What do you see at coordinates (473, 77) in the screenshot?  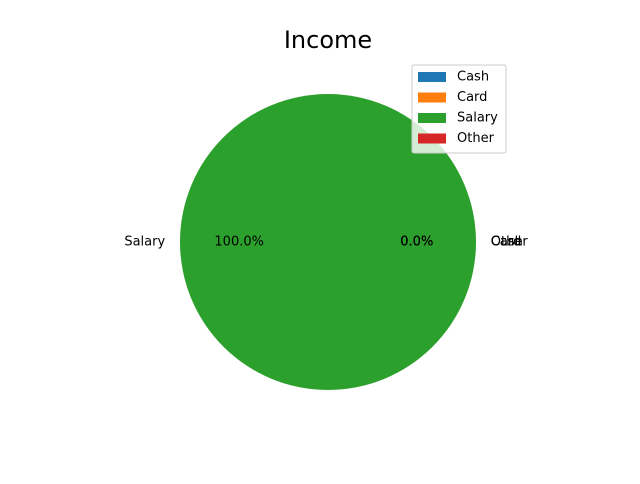 I see `legend-label-cash: Cash` at bounding box center [473, 77].